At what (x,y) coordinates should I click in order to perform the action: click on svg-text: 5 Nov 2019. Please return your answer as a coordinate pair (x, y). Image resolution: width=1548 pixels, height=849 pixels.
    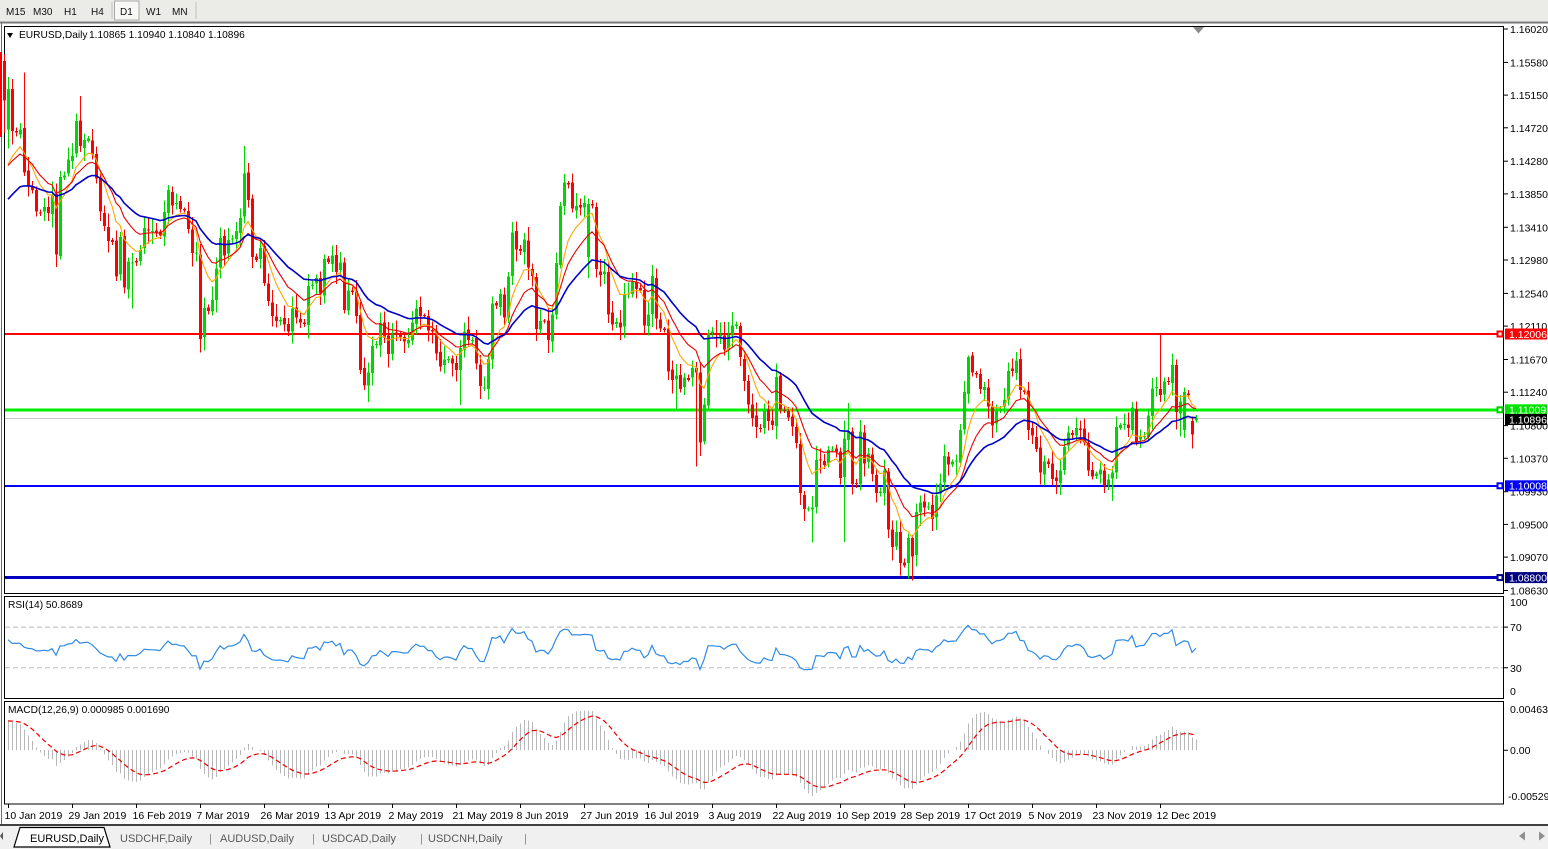
    Looking at the image, I should click on (1056, 816).